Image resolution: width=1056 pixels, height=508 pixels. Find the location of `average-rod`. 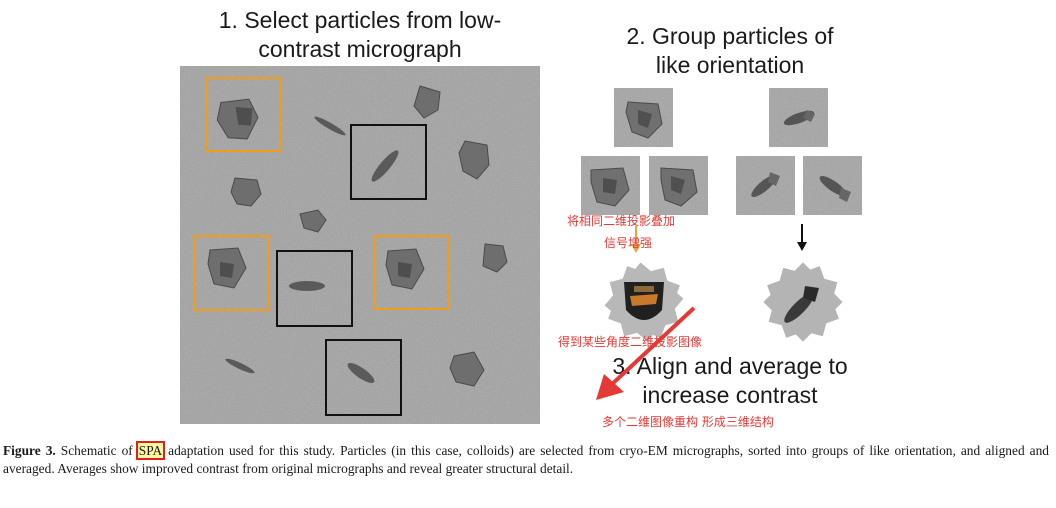

average-rod is located at coordinates (803, 302).